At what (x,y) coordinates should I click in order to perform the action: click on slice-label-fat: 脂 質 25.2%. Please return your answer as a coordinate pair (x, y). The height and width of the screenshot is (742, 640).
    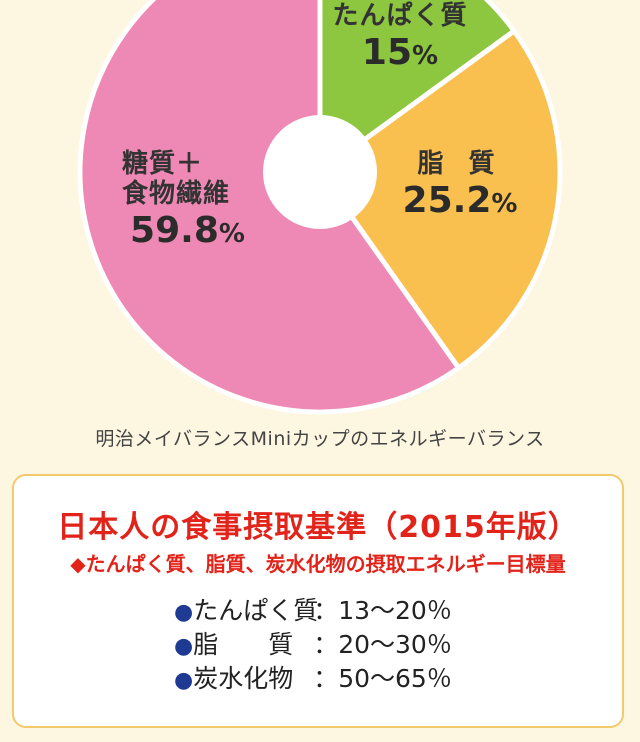
    Looking at the image, I should click on (460, 185).